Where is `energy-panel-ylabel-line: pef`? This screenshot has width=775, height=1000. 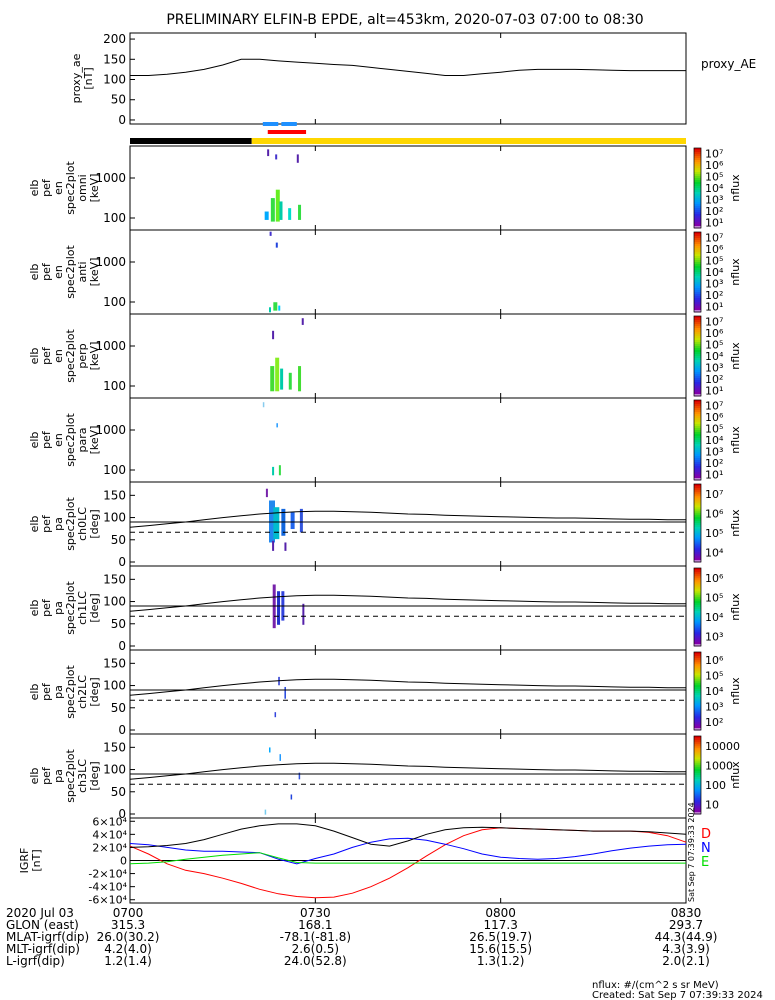 energy-panel-ylabel-line: pef is located at coordinates (46, 355).